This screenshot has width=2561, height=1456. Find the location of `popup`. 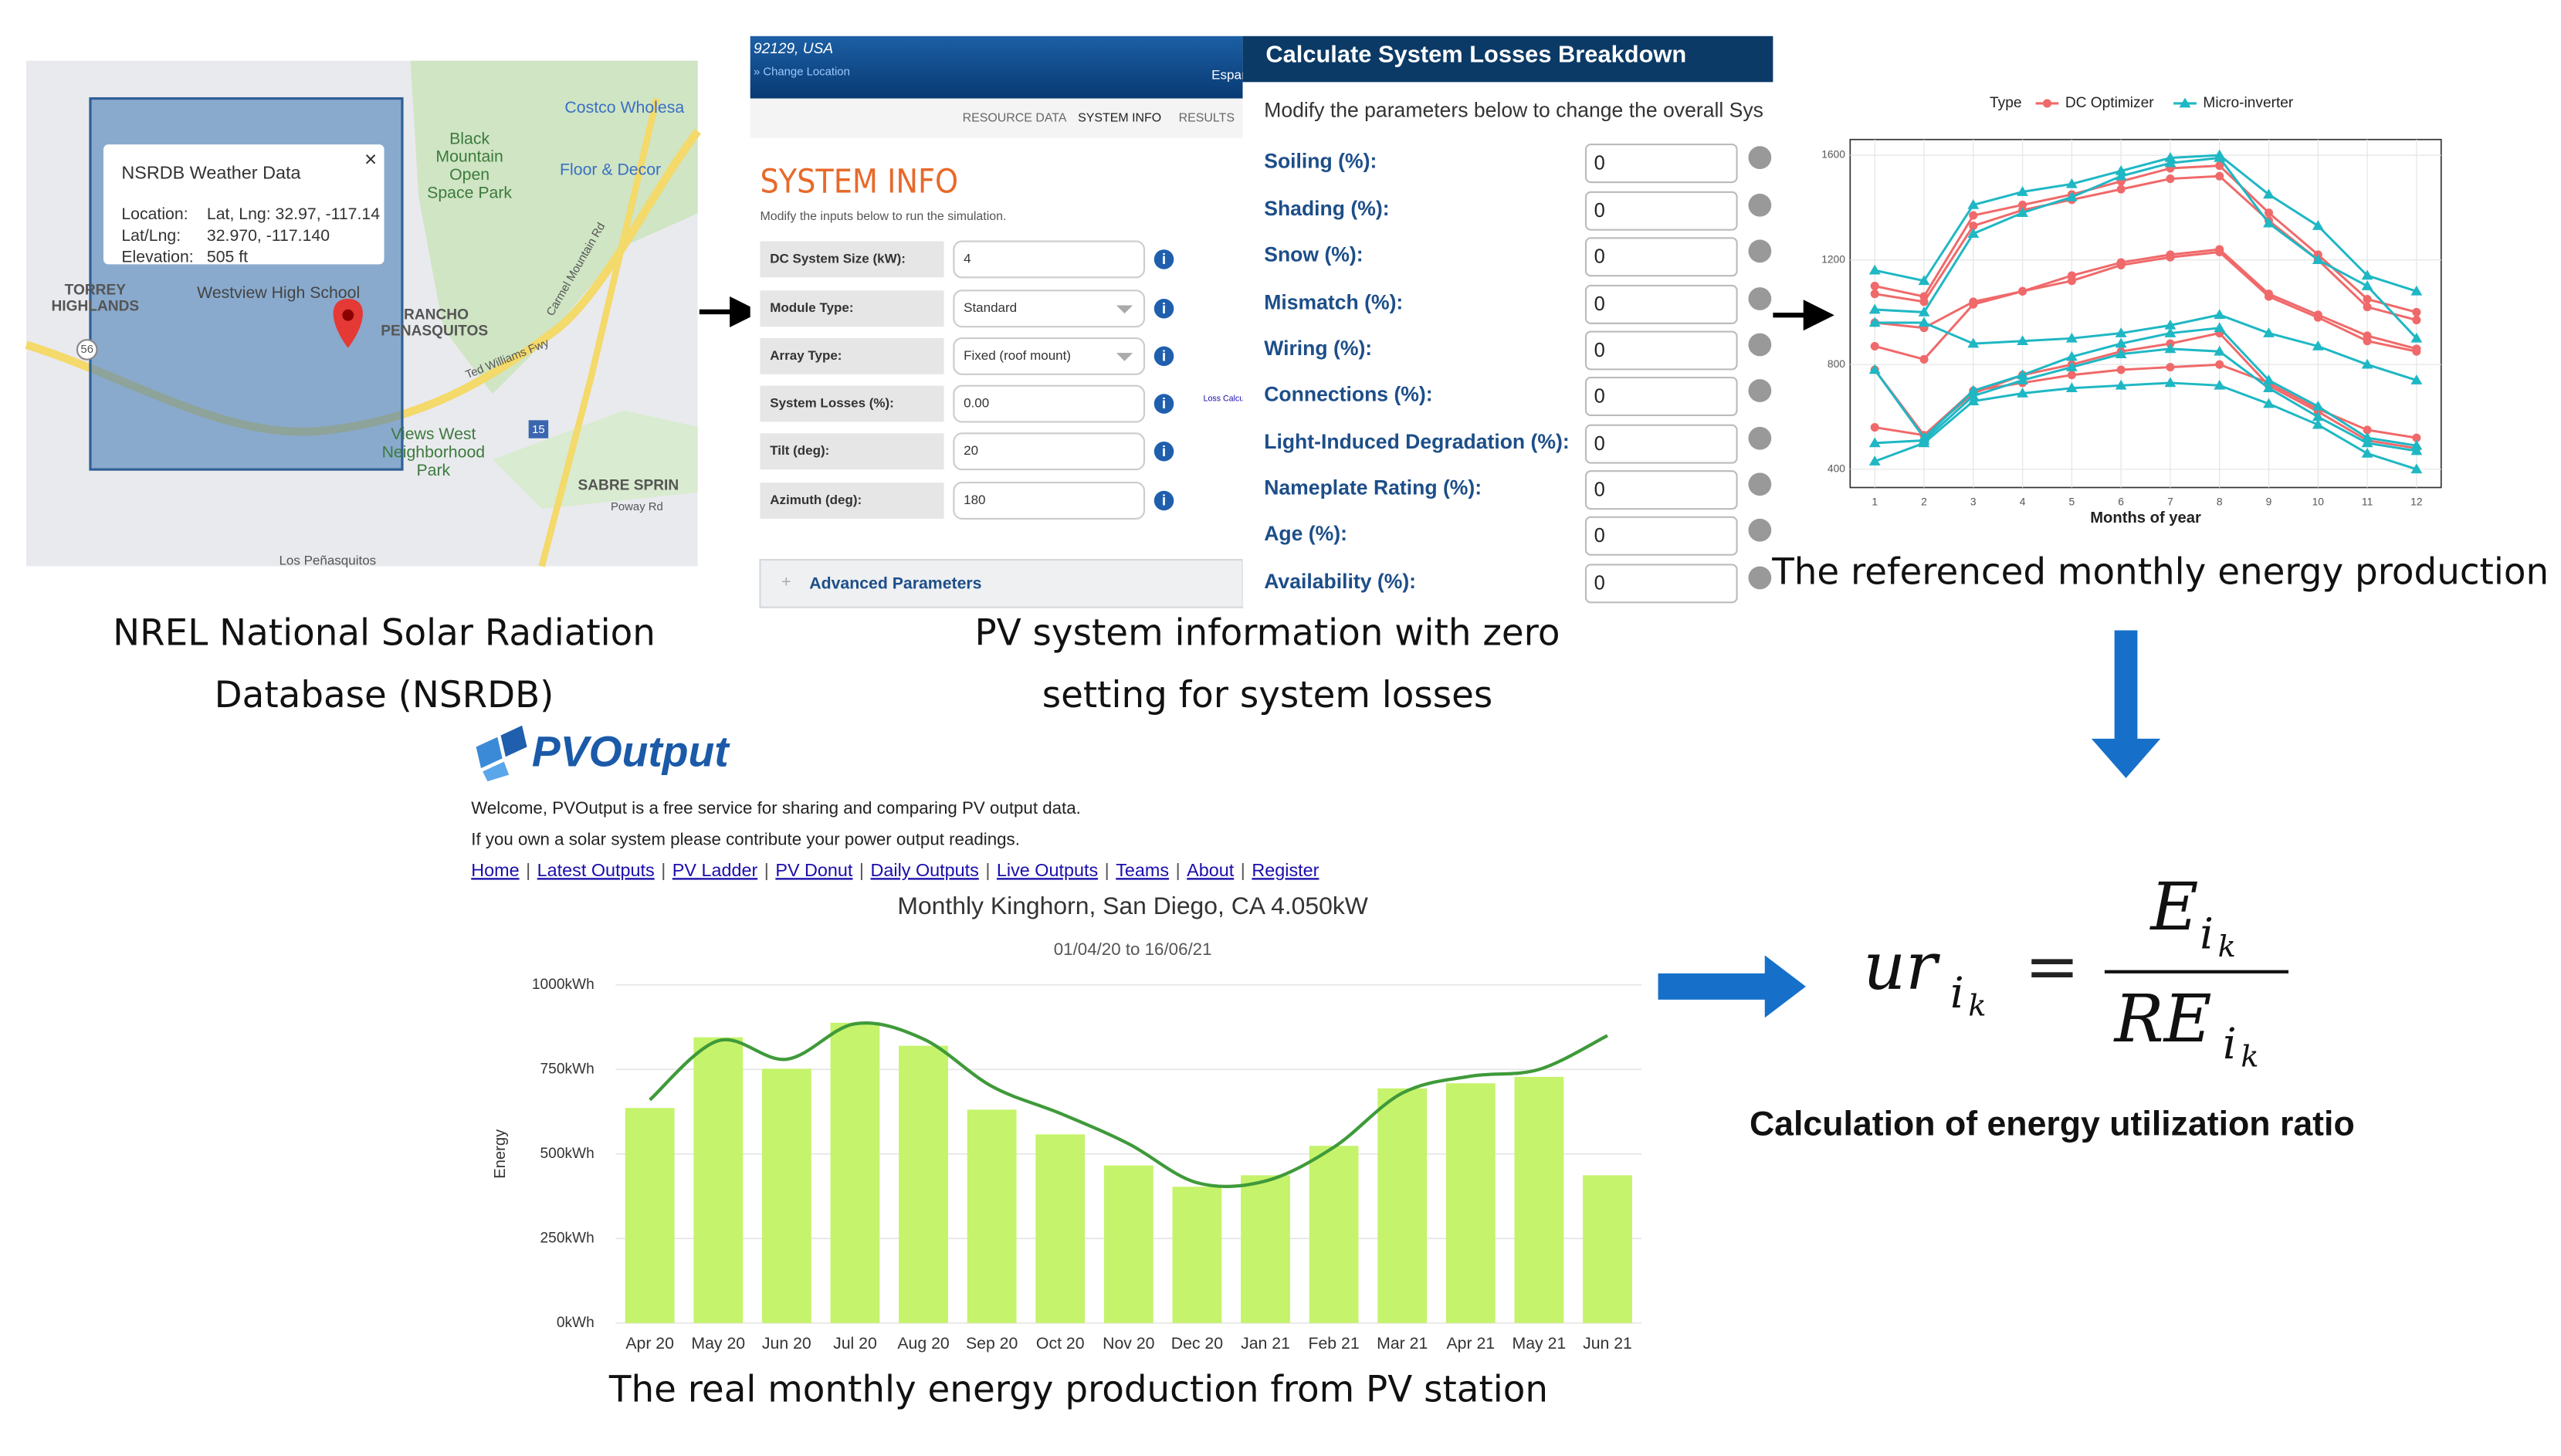

popup is located at coordinates (244, 204).